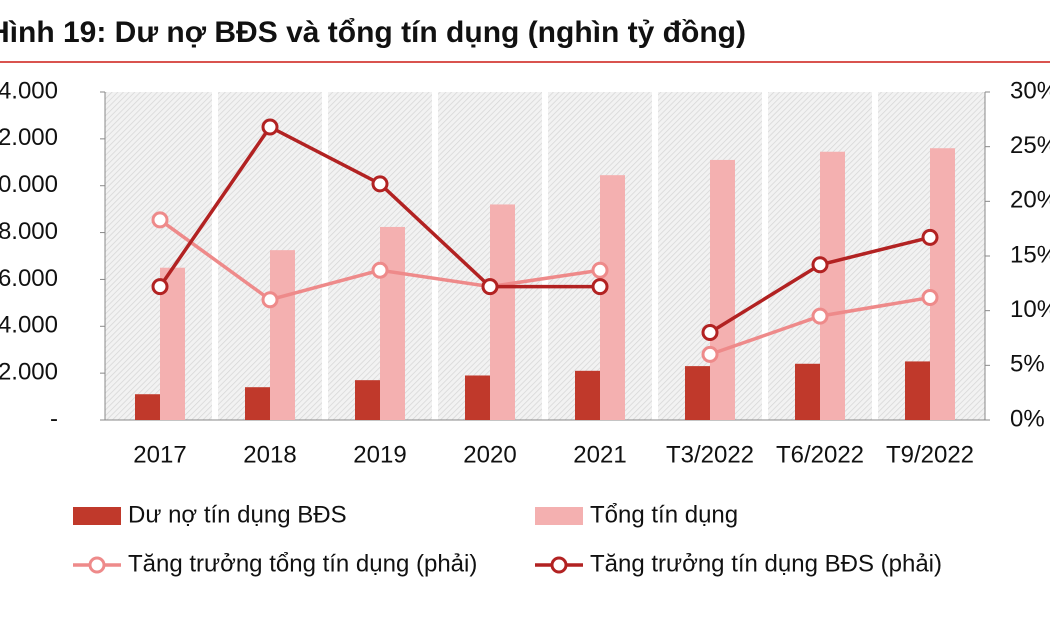 Image resolution: width=1050 pixels, height=630 pixels. What do you see at coordinates (269, 454) in the screenshot?
I see `x-tick-label: 2018` at bounding box center [269, 454].